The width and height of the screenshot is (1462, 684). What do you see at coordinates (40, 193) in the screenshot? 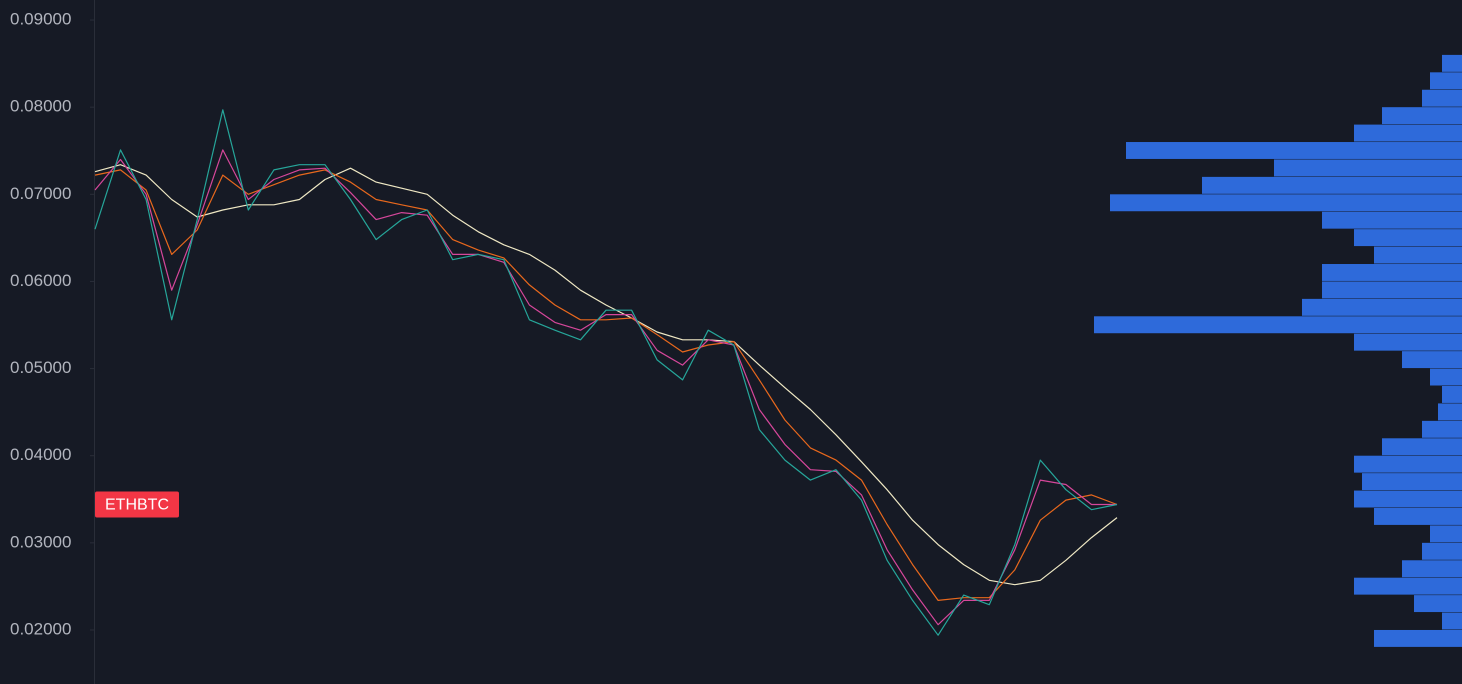
I see `y-tick-label: 0.07000` at bounding box center [40, 193].